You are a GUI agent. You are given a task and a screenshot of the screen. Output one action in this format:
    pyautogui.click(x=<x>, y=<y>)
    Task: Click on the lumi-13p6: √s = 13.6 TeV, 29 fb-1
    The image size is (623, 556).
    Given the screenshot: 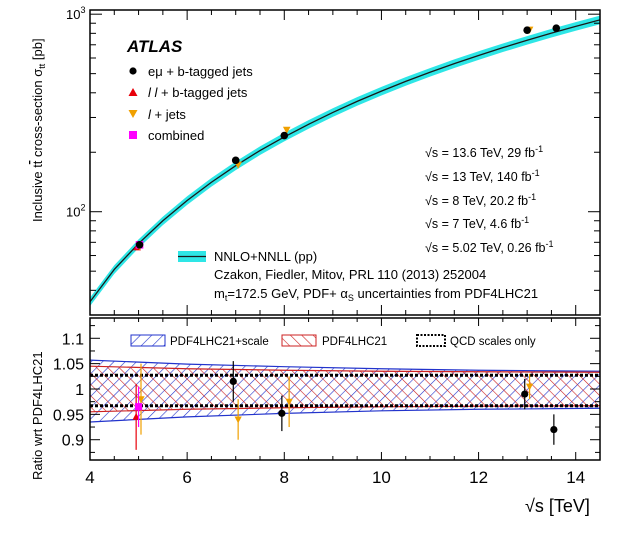 What is the action you would take?
    pyautogui.click(x=484, y=152)
    